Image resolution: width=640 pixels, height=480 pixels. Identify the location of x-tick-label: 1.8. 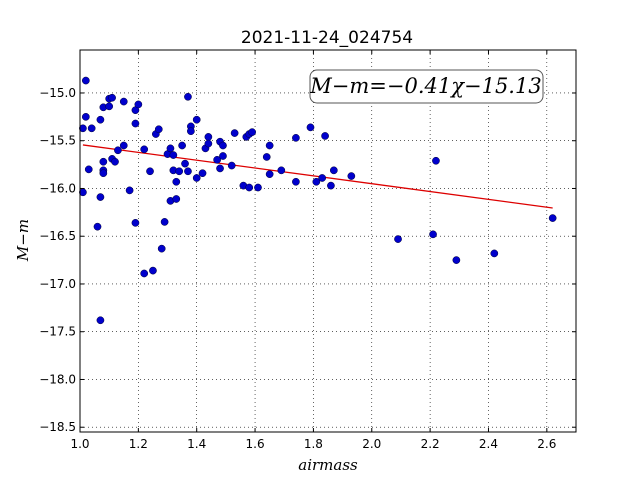
(313, 444).